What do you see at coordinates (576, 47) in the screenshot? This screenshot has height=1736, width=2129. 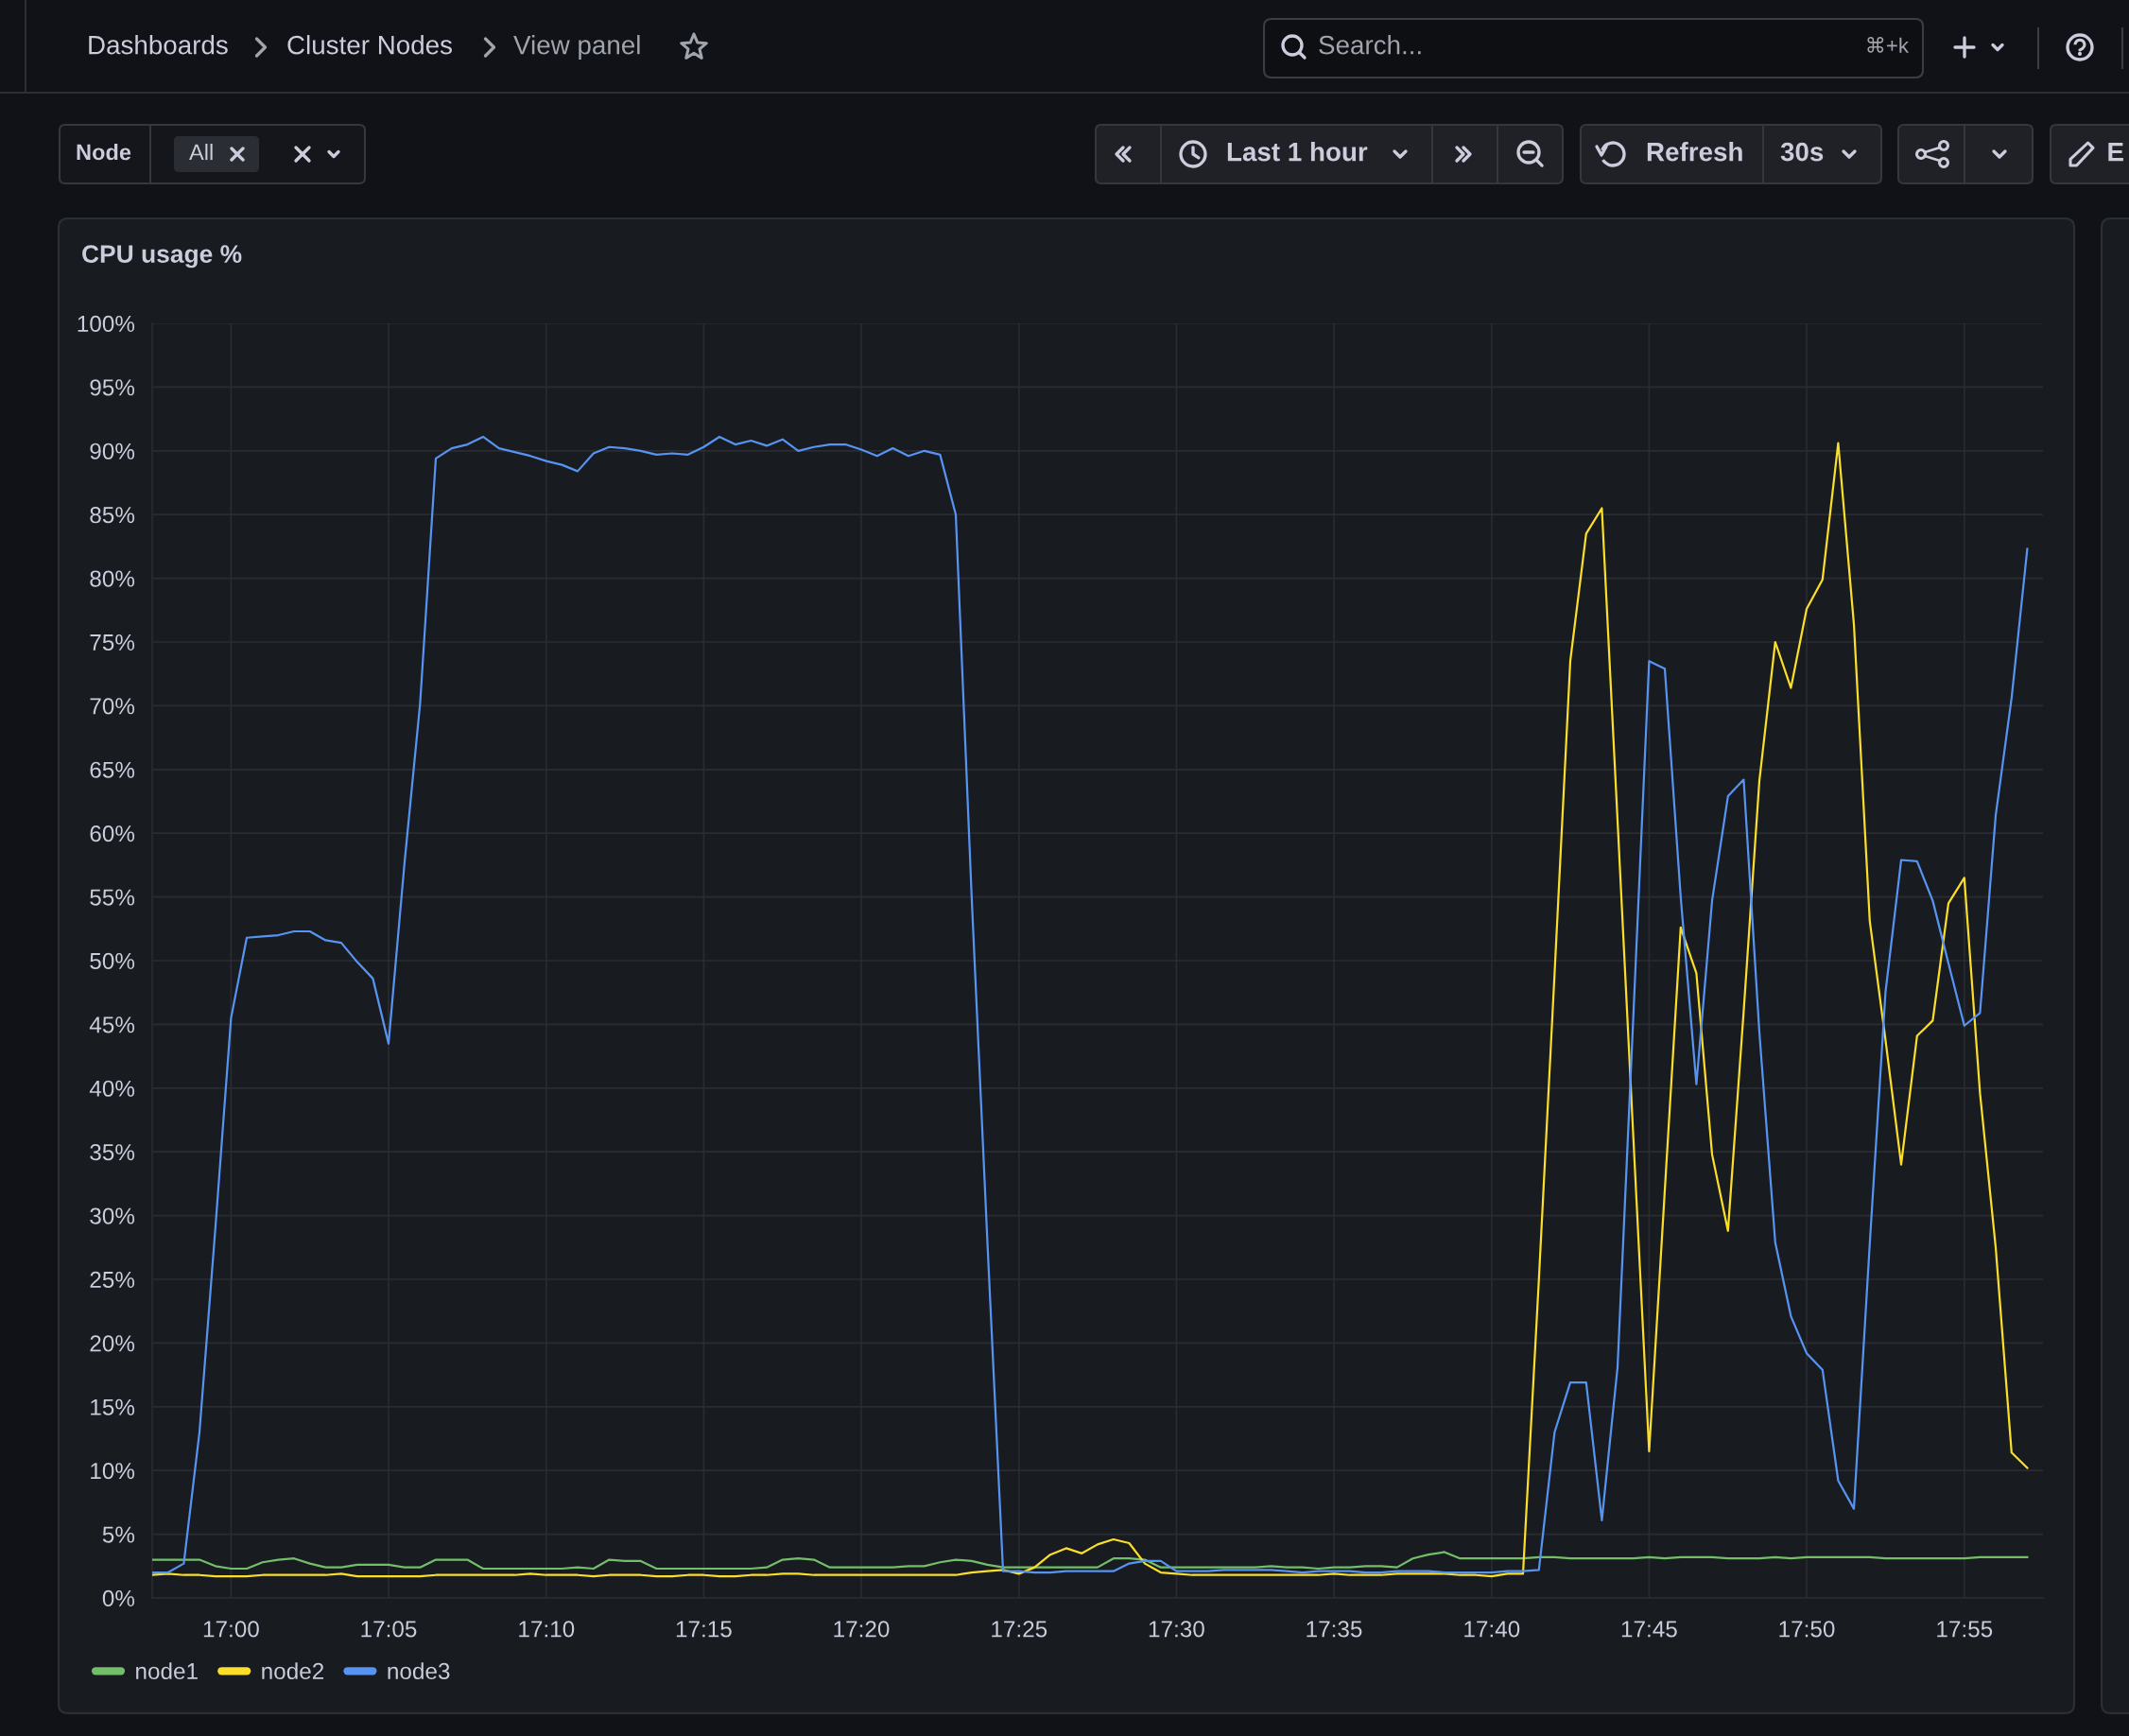 I see `text: View panel` at bounding box center [576, 47].